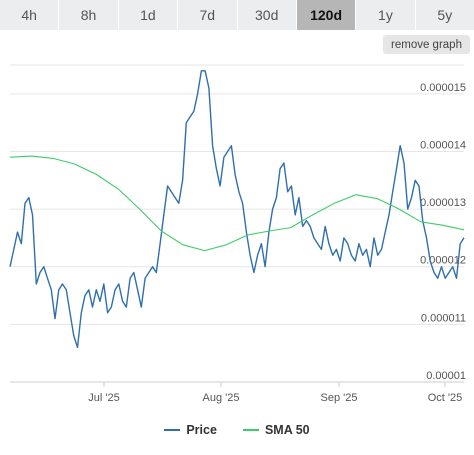 This screenshot has width=474, height=455. What do you see at coordinates (386, 15) in the screenshot?
I see `tab-1y: 1y` at bounding box center [386, 15].